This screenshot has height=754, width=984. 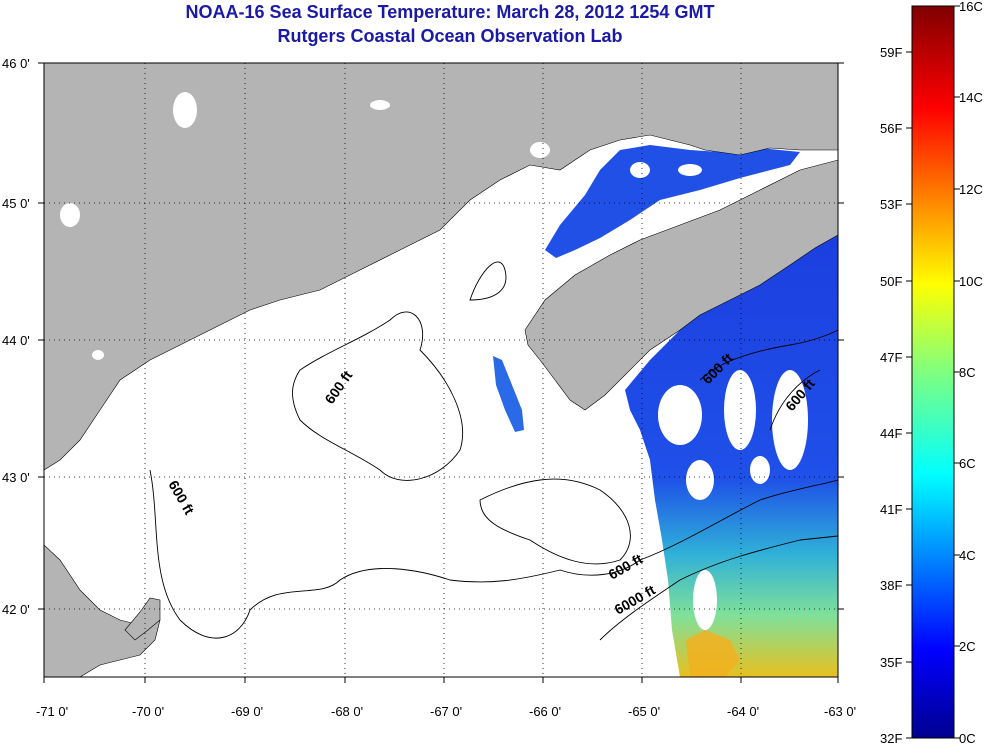 What do you see at coordinates (971, 97) in the screenshot?
I see `colorbar-celsius-label: 14C` at bounding box center [971, 97].